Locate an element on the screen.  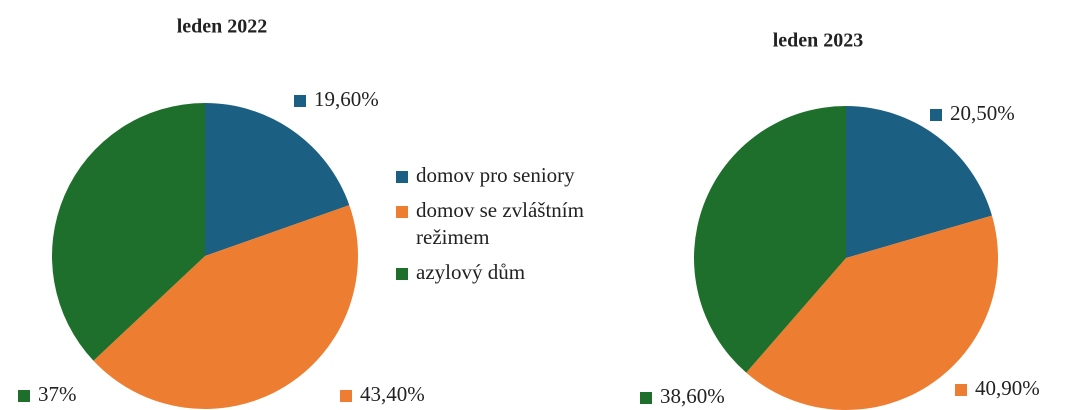
data-label: 43,40% is located at coordinates (392, 394).